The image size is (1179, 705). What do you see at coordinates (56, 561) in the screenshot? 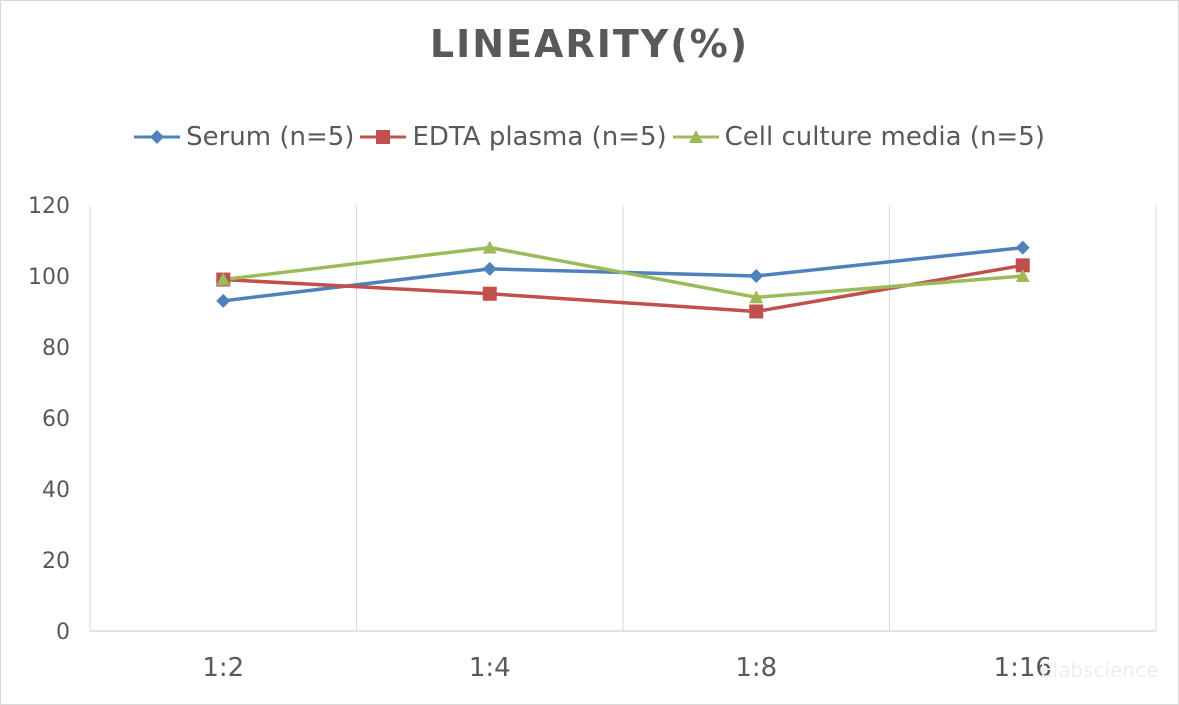
I see `y-tick-label: 20` at bounding box center [56, 561].